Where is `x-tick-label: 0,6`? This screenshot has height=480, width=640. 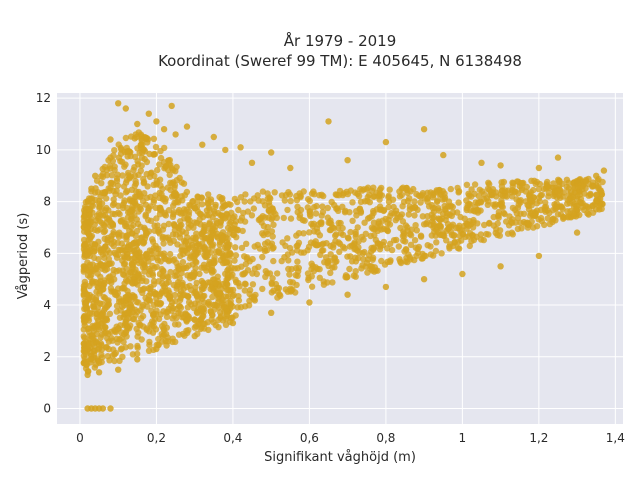 x-tick-label: 0,6 is located at coordinates (309, 438).